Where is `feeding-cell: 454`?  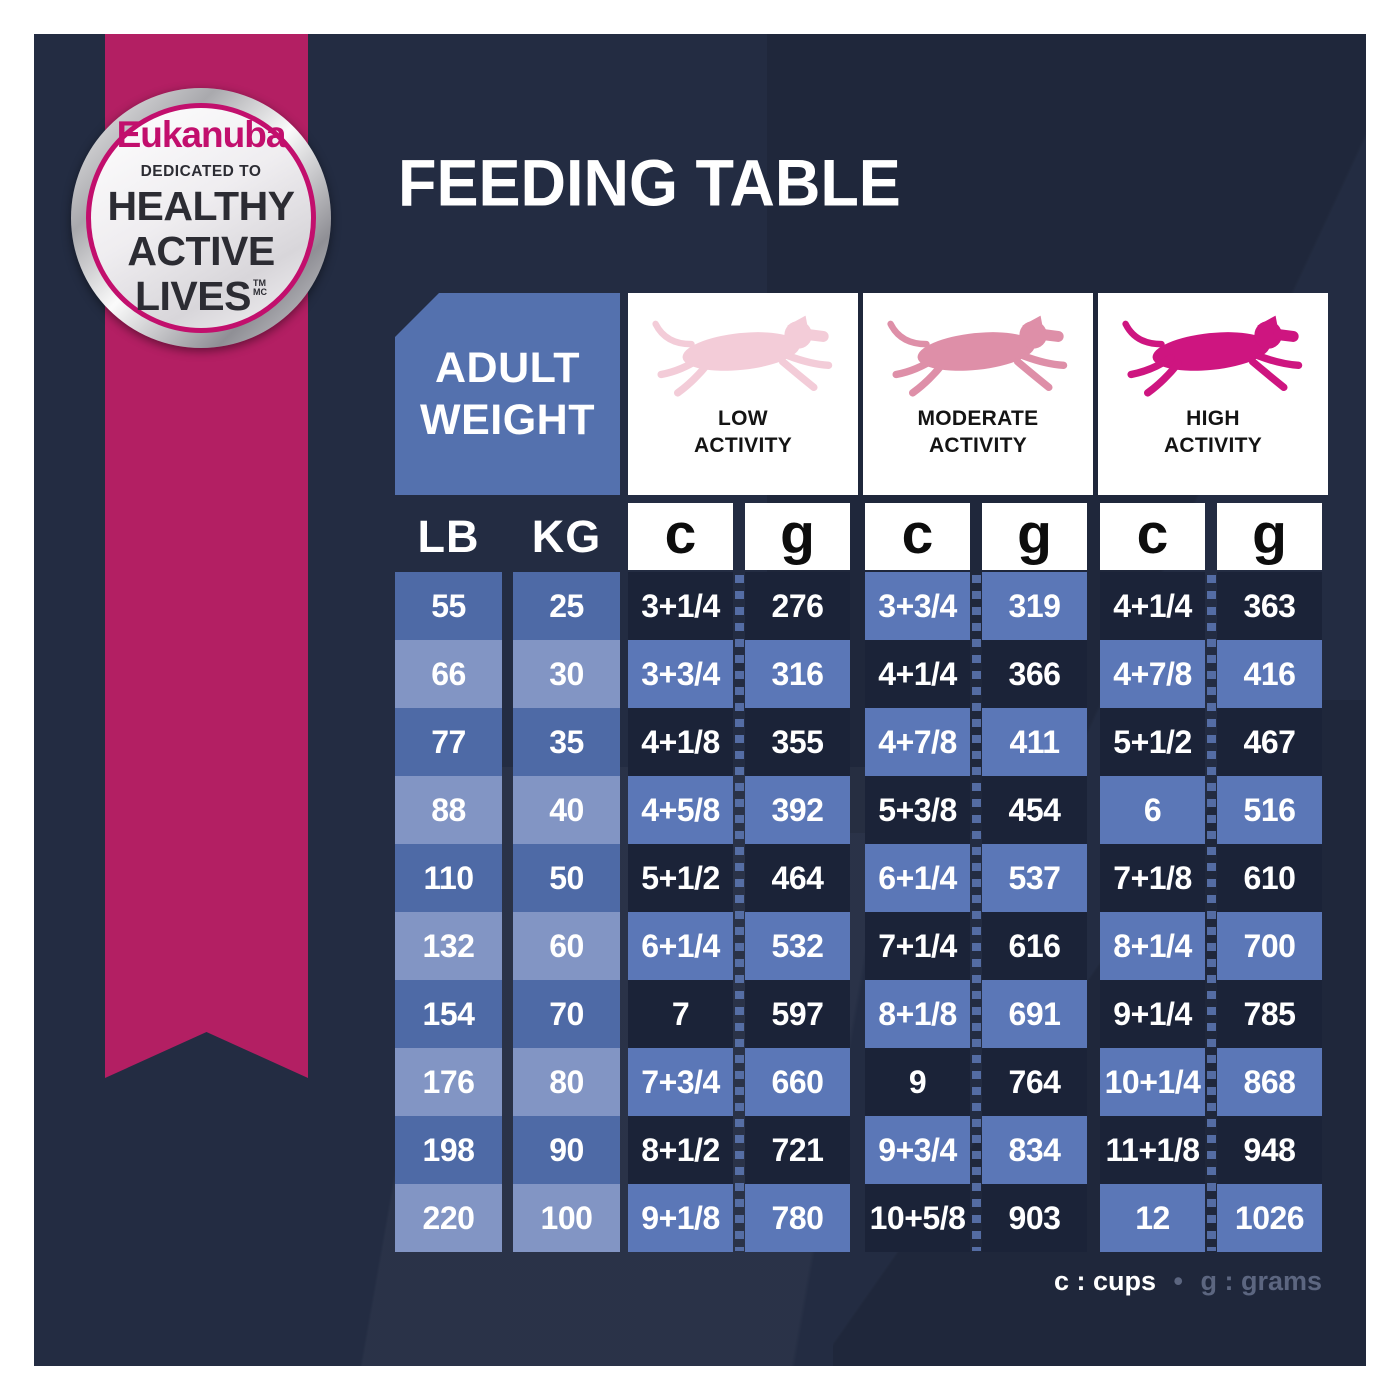
feeding-cell: 454 is located at coordinates (1034, 810).